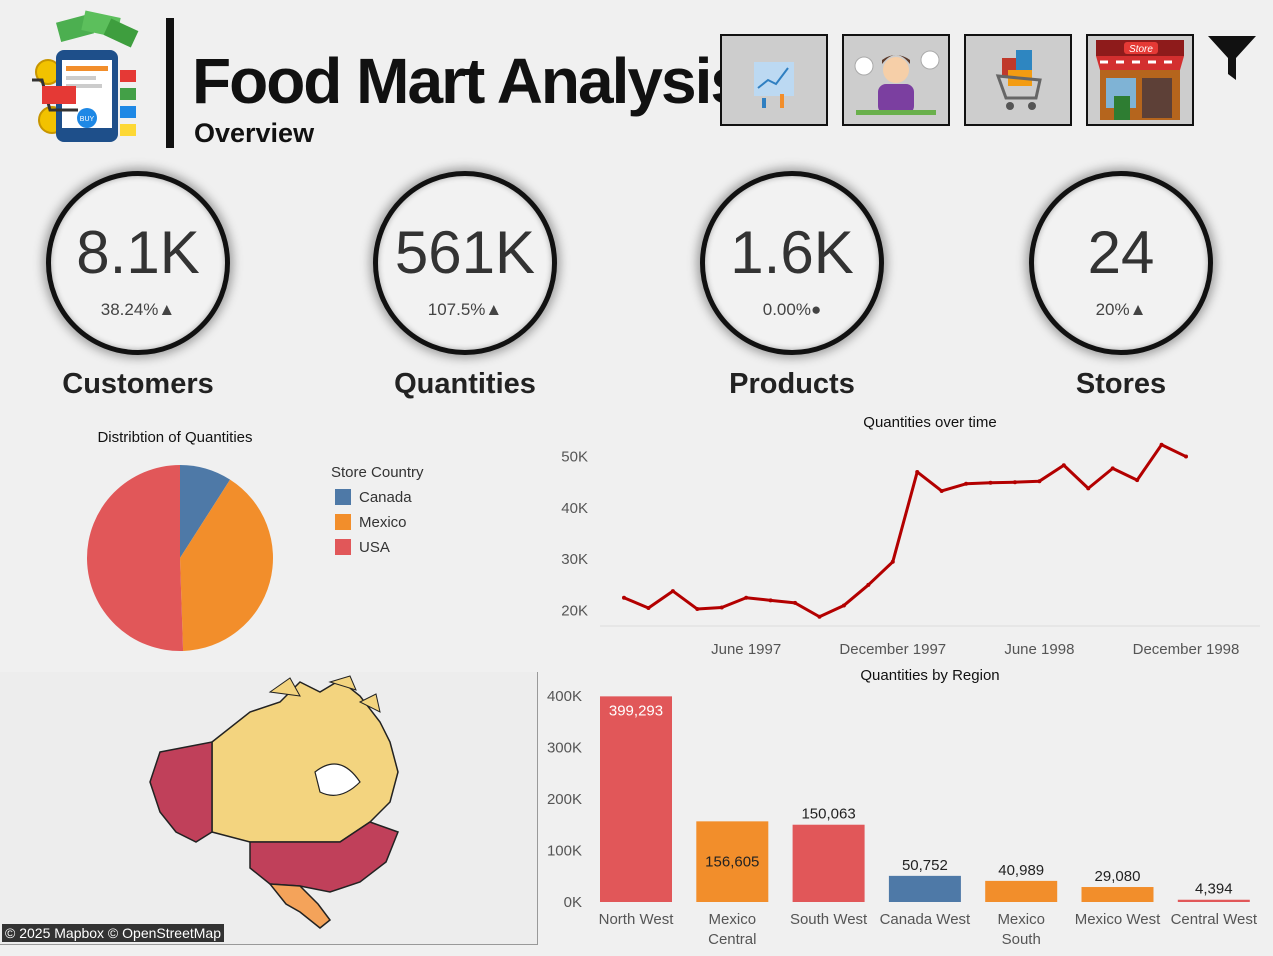  I want to click on kpi-quantities-value: 561K, so click(465, 252).